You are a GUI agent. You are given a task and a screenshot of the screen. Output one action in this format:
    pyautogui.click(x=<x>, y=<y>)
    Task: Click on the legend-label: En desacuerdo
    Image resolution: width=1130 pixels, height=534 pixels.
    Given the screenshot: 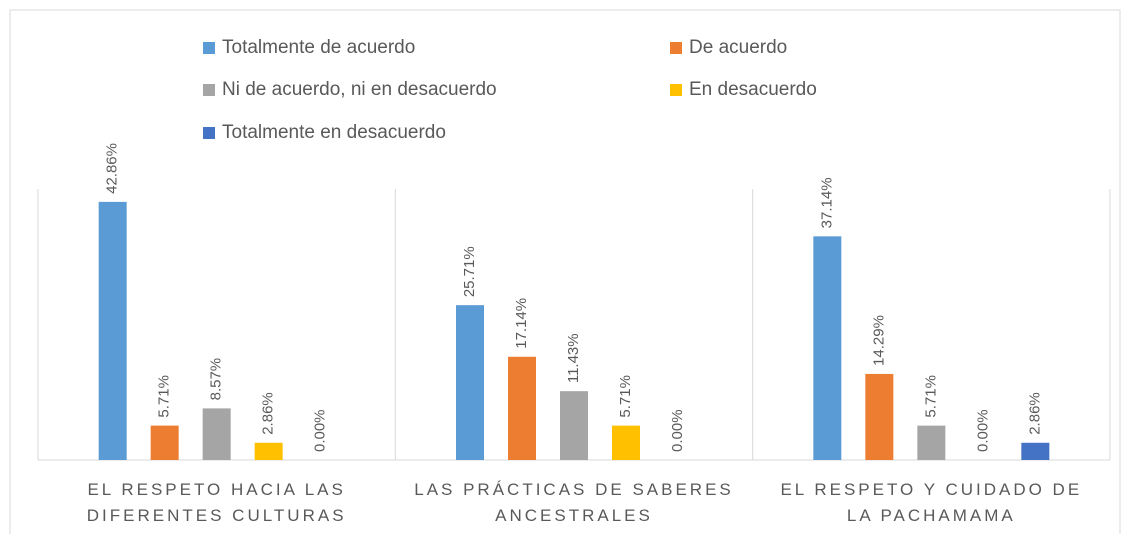 What is the action you would take?
    pyautogui.click(x=753, y=89)
    